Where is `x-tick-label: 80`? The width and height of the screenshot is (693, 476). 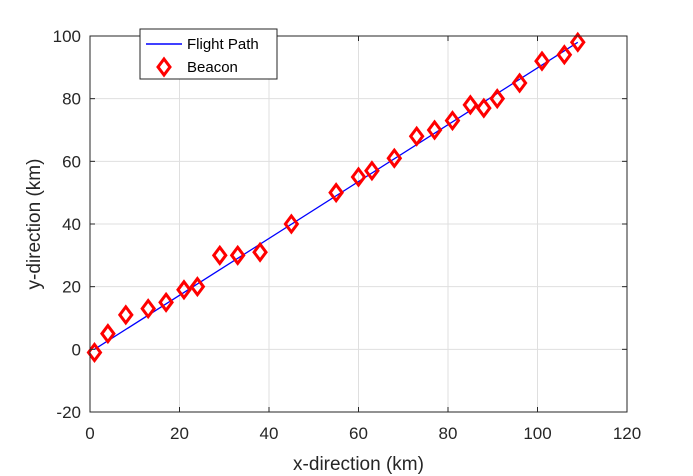 x-tick-label: 80 is located at coordinates (448, 433).